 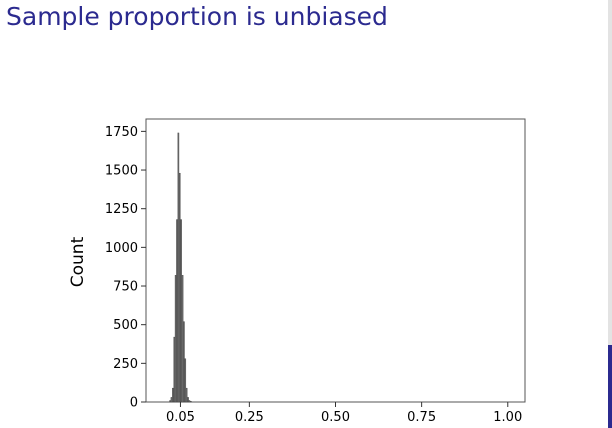 What do you see at coordinates (125, 364) in the screenshot?
I see `y-tick-label: 250` at bounding box center [125, 364].